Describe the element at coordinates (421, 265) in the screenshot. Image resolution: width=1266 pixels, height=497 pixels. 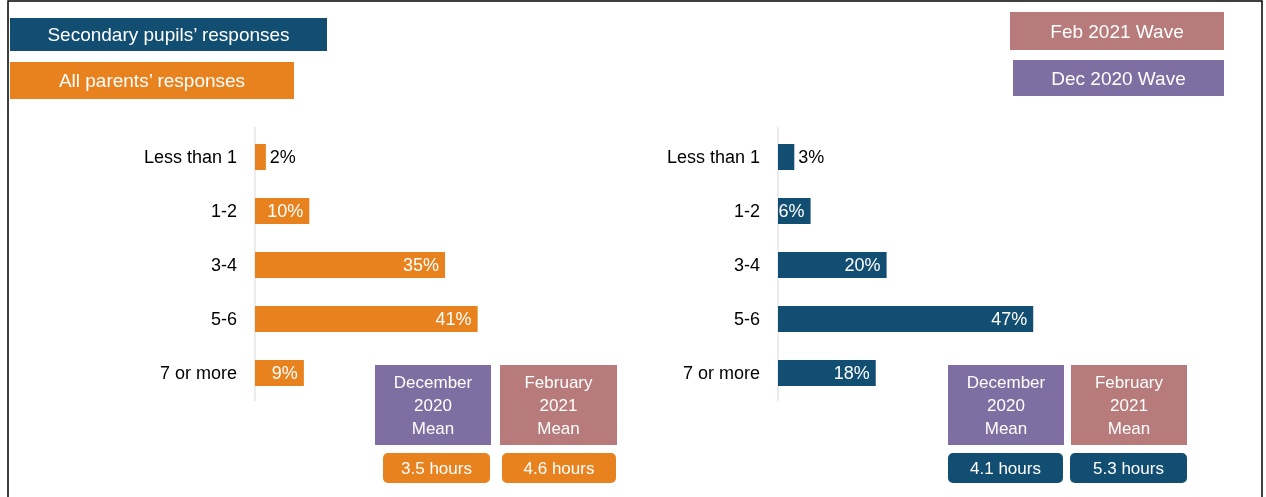
I see `data-label: 35%` at that location.